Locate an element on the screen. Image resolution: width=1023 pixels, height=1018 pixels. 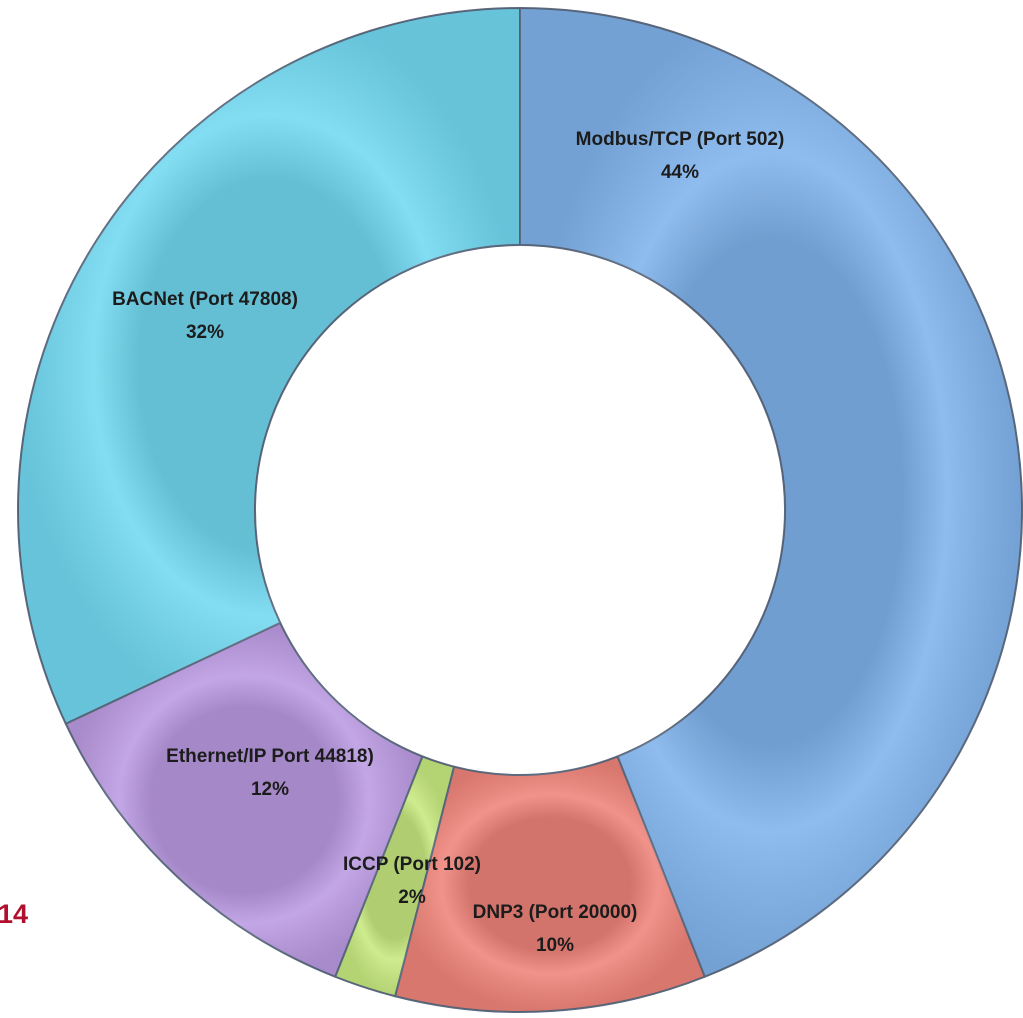
slice-label: BACNet (Port 47808) is located at coordinates (205, 299).